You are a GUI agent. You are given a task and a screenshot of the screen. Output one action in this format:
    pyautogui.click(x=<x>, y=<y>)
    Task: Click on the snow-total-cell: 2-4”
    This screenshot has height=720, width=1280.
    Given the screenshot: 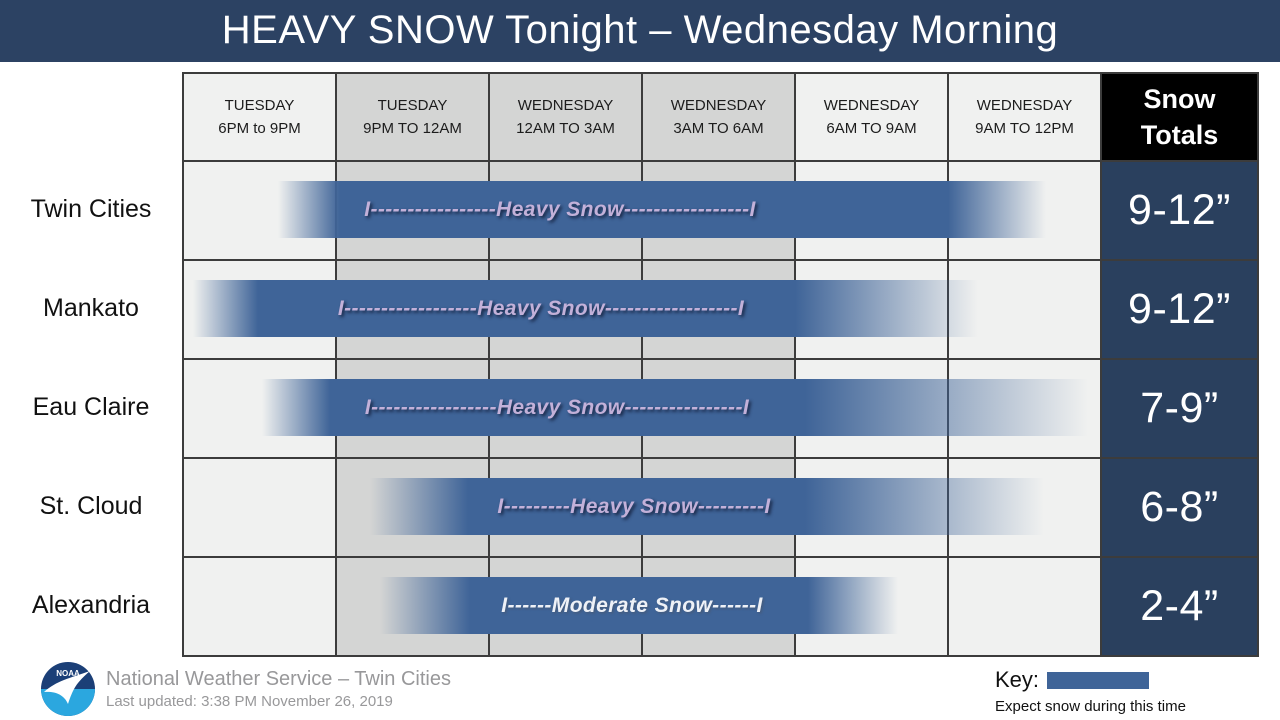 What is the action you would take?
    pyautogui.click(x=1180, y=607)
    